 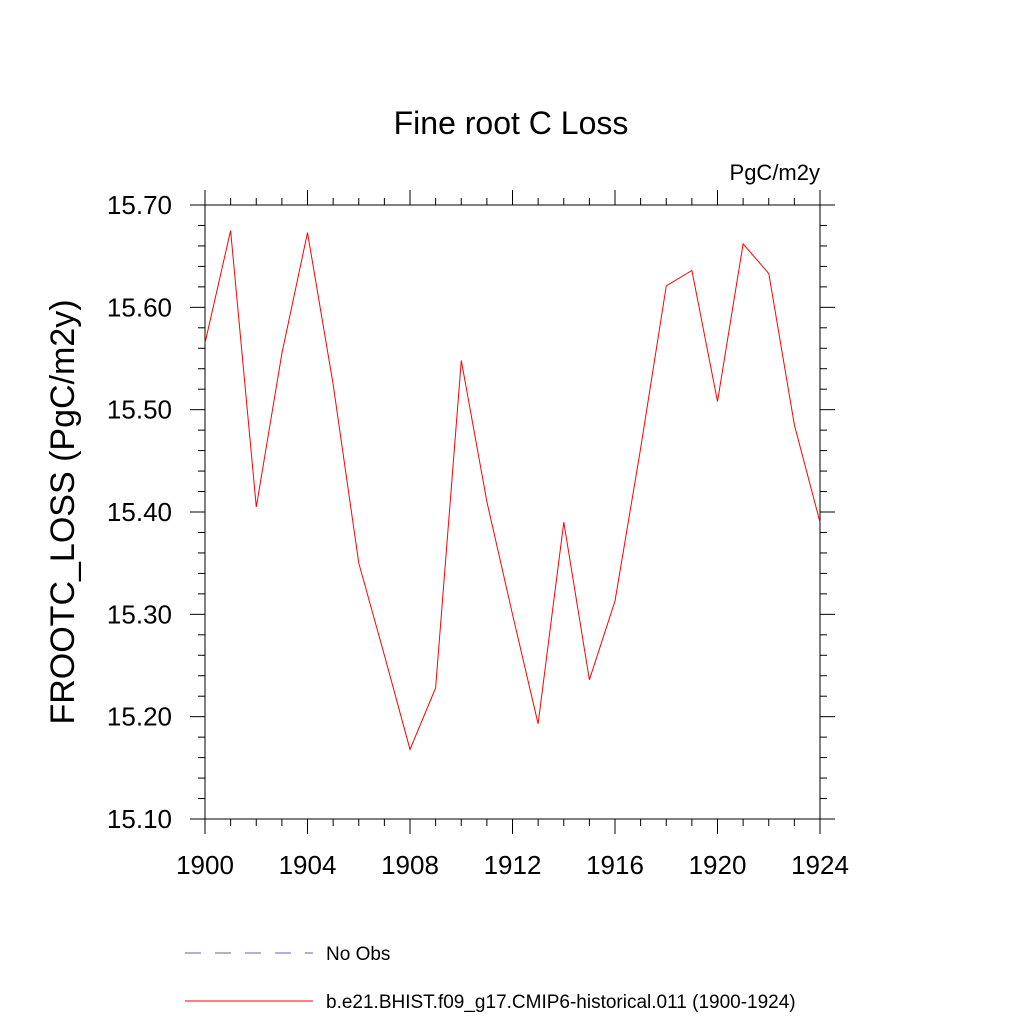 I want to click on y-tick-label: 15.50, so click(x=139, y=410).